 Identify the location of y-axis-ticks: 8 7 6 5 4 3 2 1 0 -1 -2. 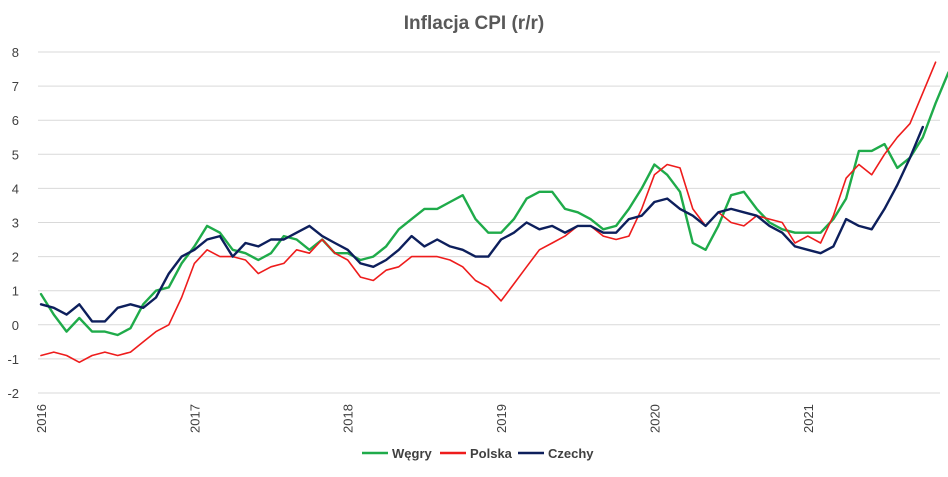
(13, 223).